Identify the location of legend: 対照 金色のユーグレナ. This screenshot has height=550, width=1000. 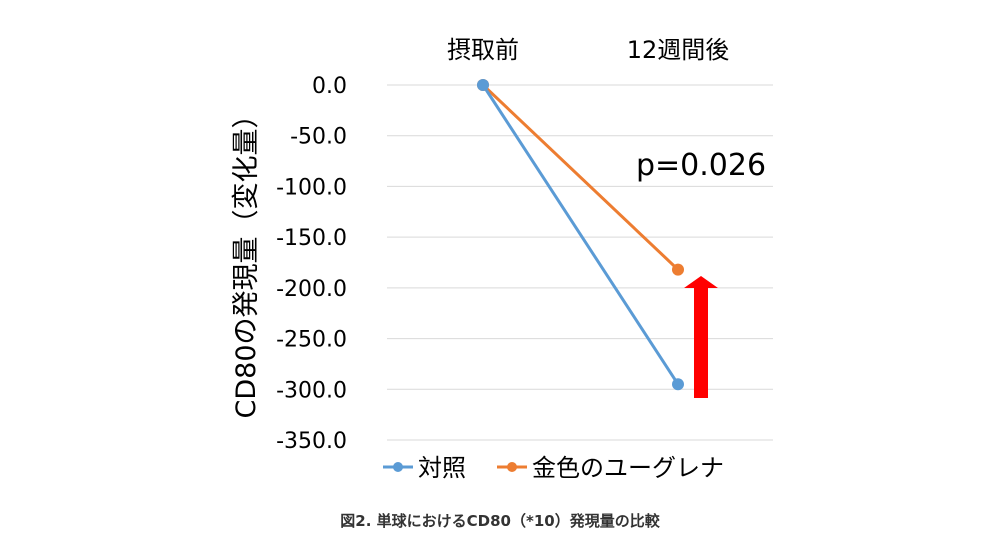
(553, 468).